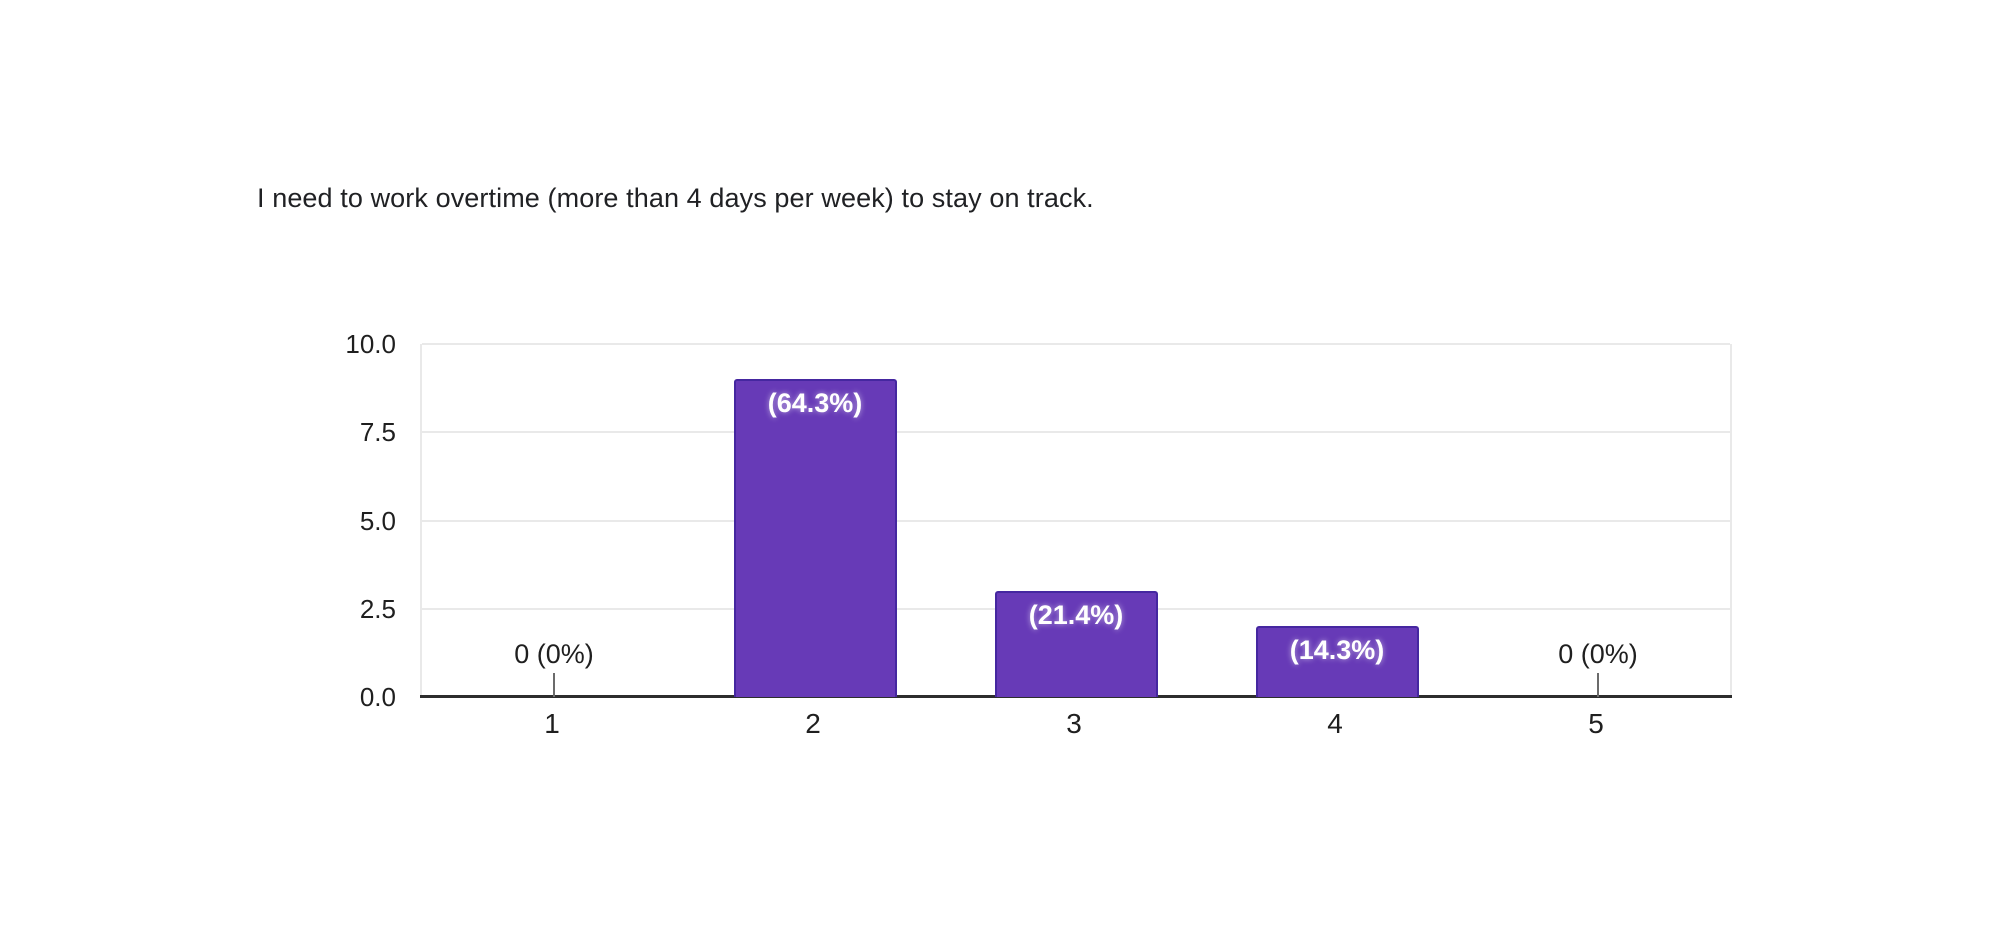 This screenshot has width=2000, height=941. I want to click on bar-option-4: (14.3%), so click(1337, 661).